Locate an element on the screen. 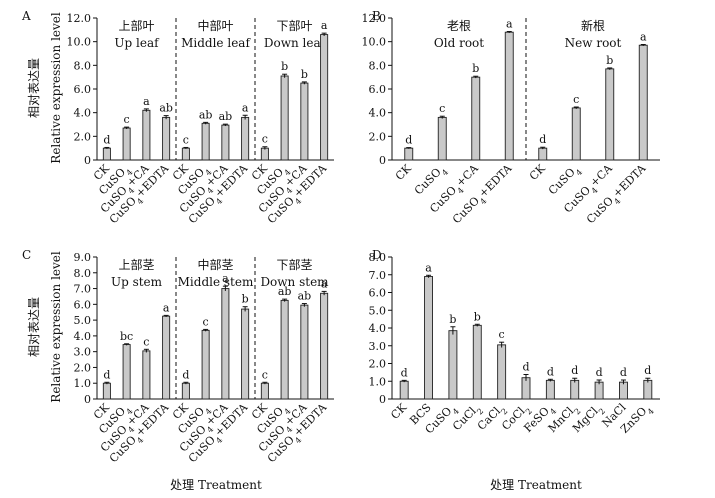 Image resolution: width=715 pixels, height=498 pixels. group-label-cn: 老根 is located at coordinates (459, 26).